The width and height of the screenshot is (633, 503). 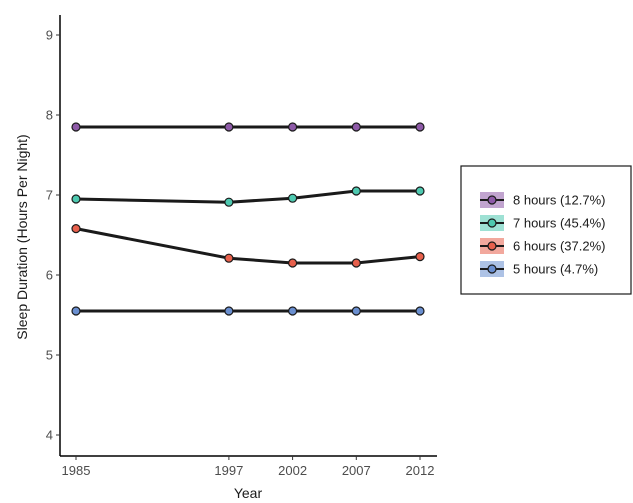 What do you see at coordinates (420, 470) in the screenshot?
I see `x-tick-label: 2012` at bounding box center [420, 470].